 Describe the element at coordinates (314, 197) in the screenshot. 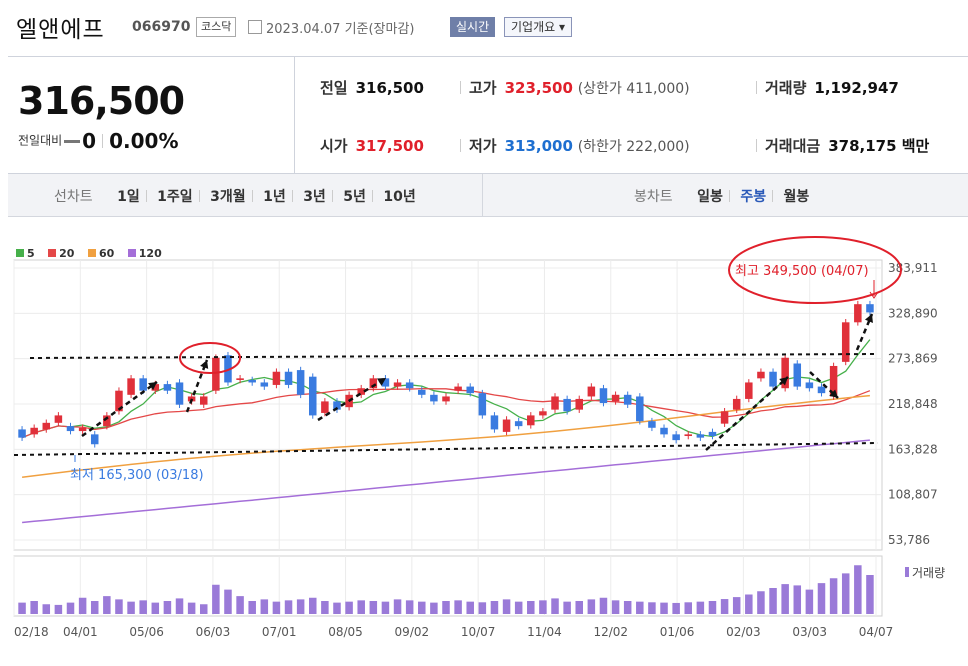

I see `tab-3y: 3년` at that location.